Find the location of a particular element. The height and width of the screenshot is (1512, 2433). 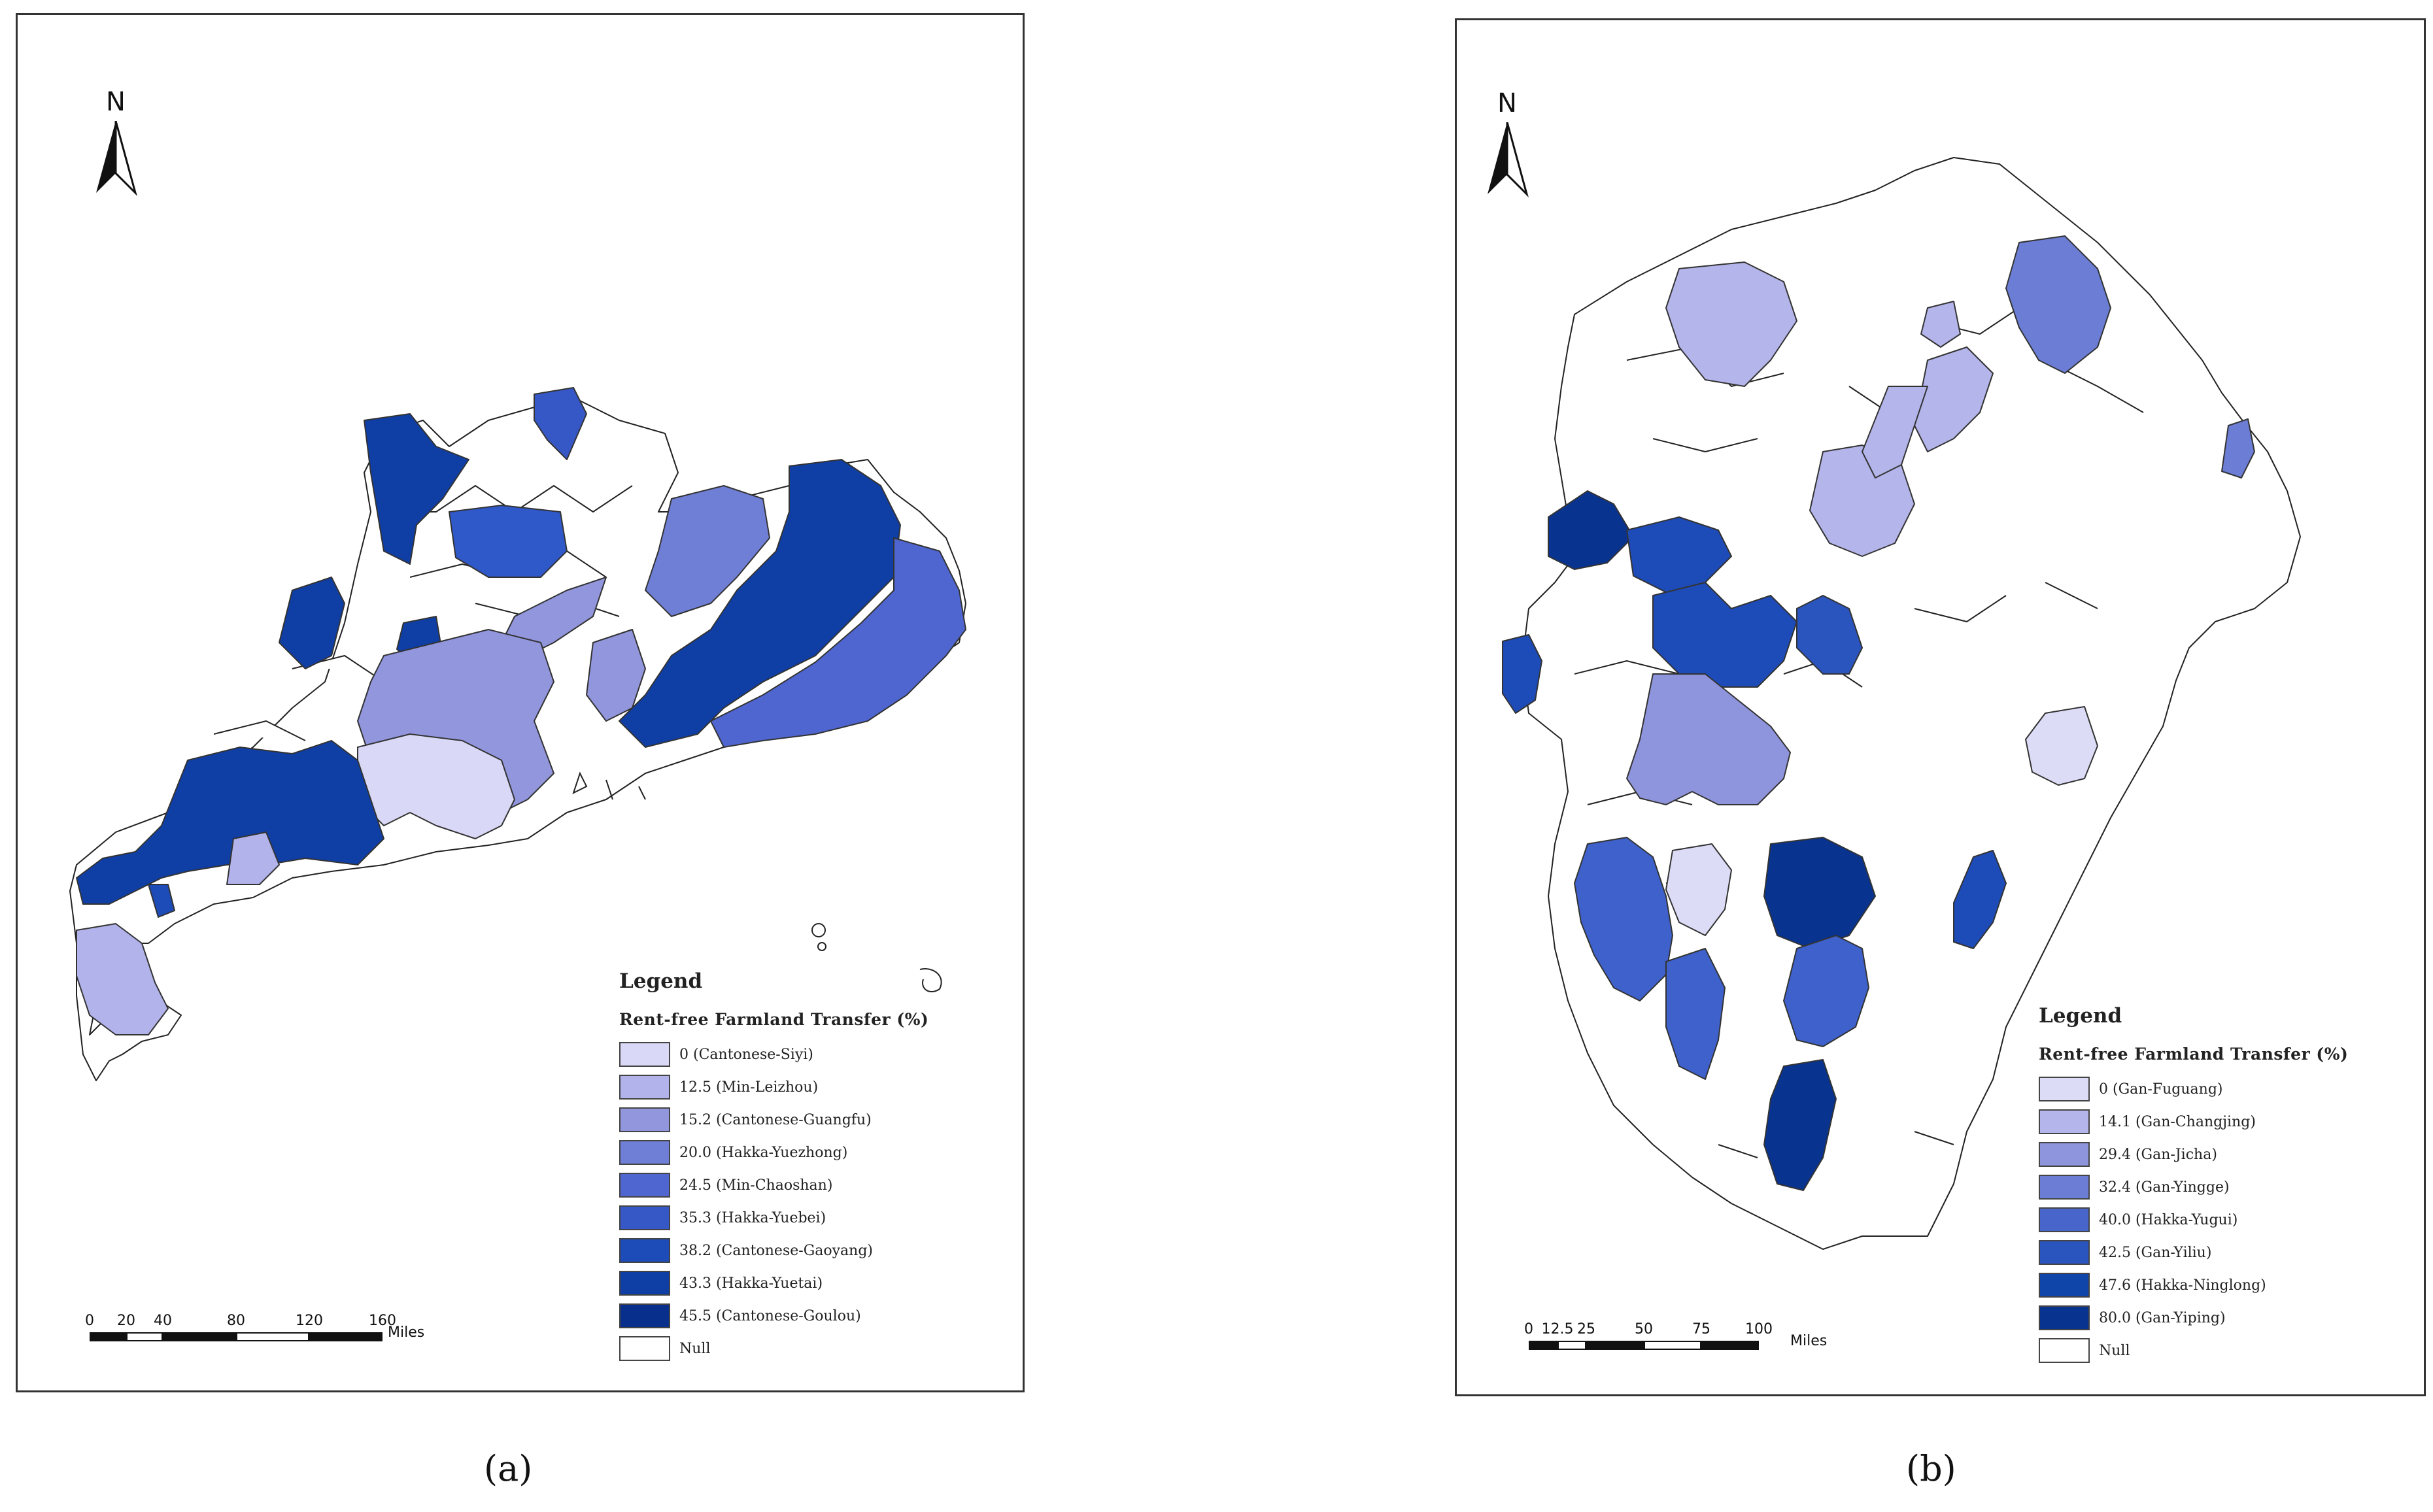

scale-bar: 0 12.5 25 50 75 100 Miles is located at coordinates (1675, 1335).